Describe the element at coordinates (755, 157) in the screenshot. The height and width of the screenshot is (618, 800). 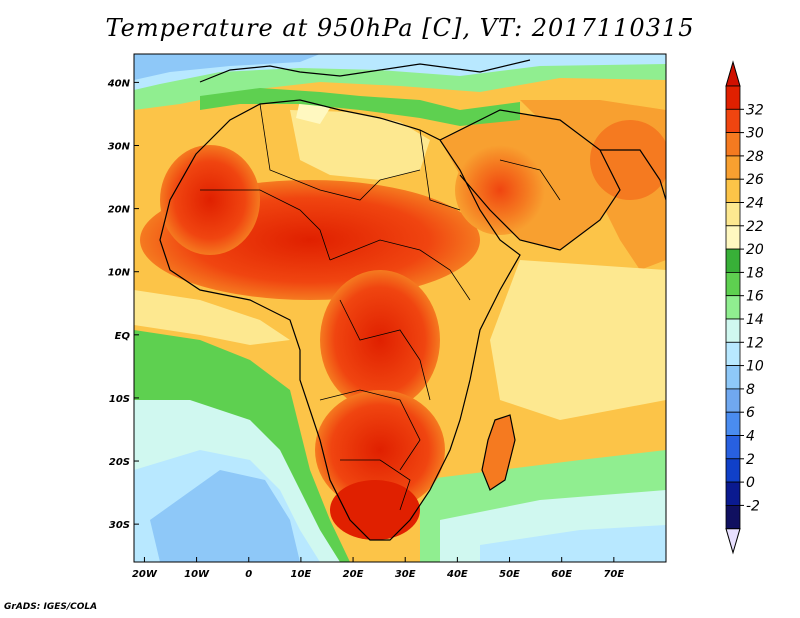
I see `colorbar-label: 28` at that location.